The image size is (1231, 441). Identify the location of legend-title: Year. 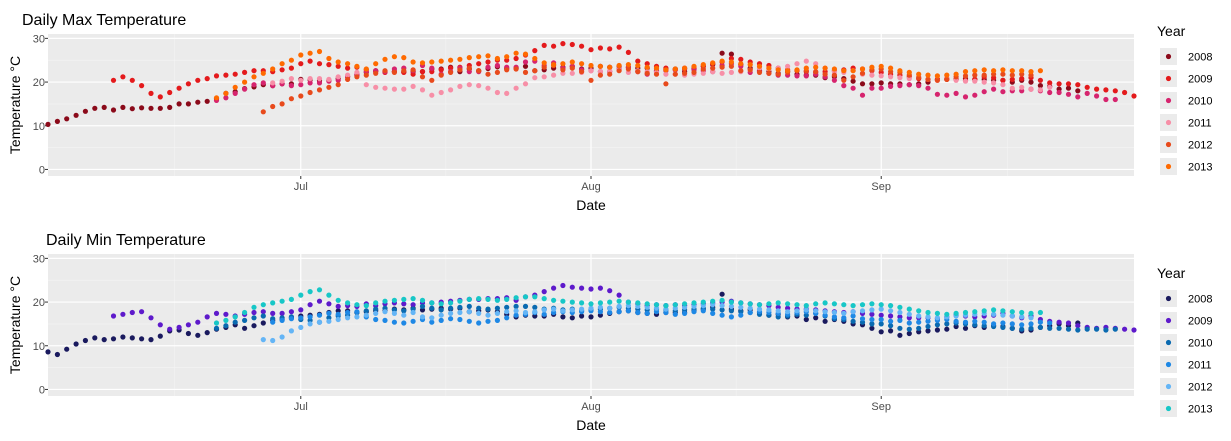
(1171, 31).